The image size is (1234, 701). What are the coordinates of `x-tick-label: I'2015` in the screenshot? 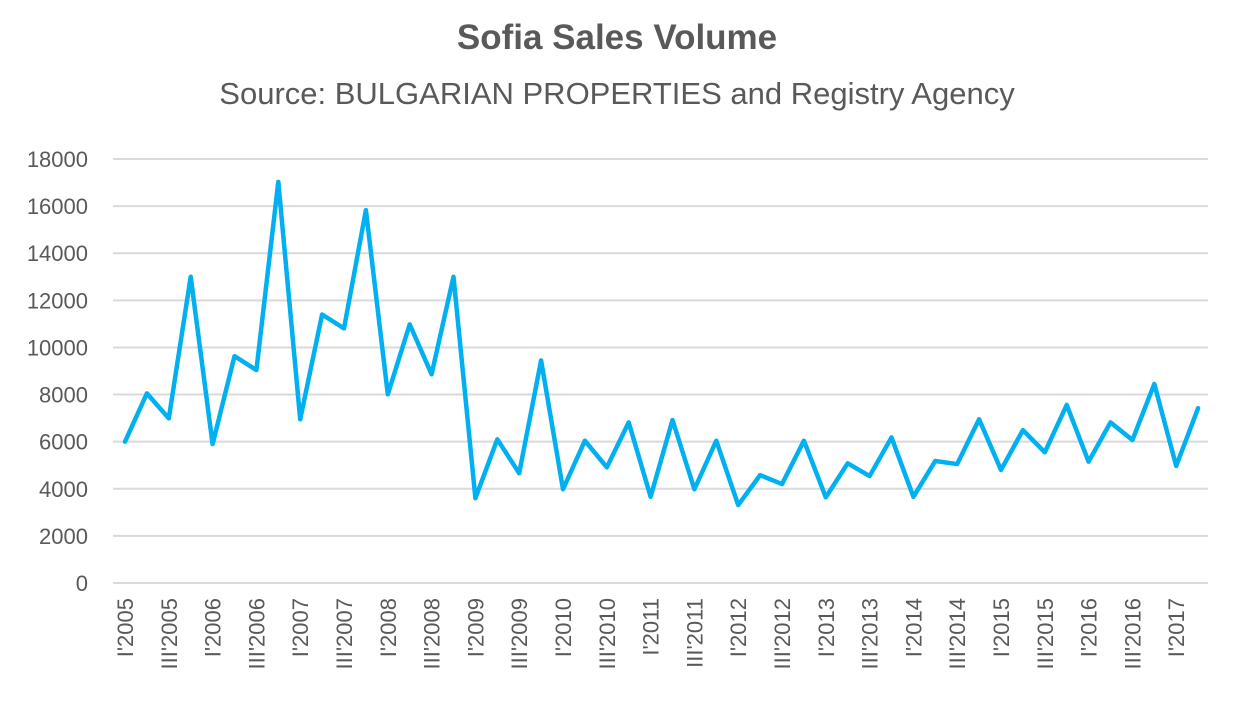 It's located at (1001, 627).